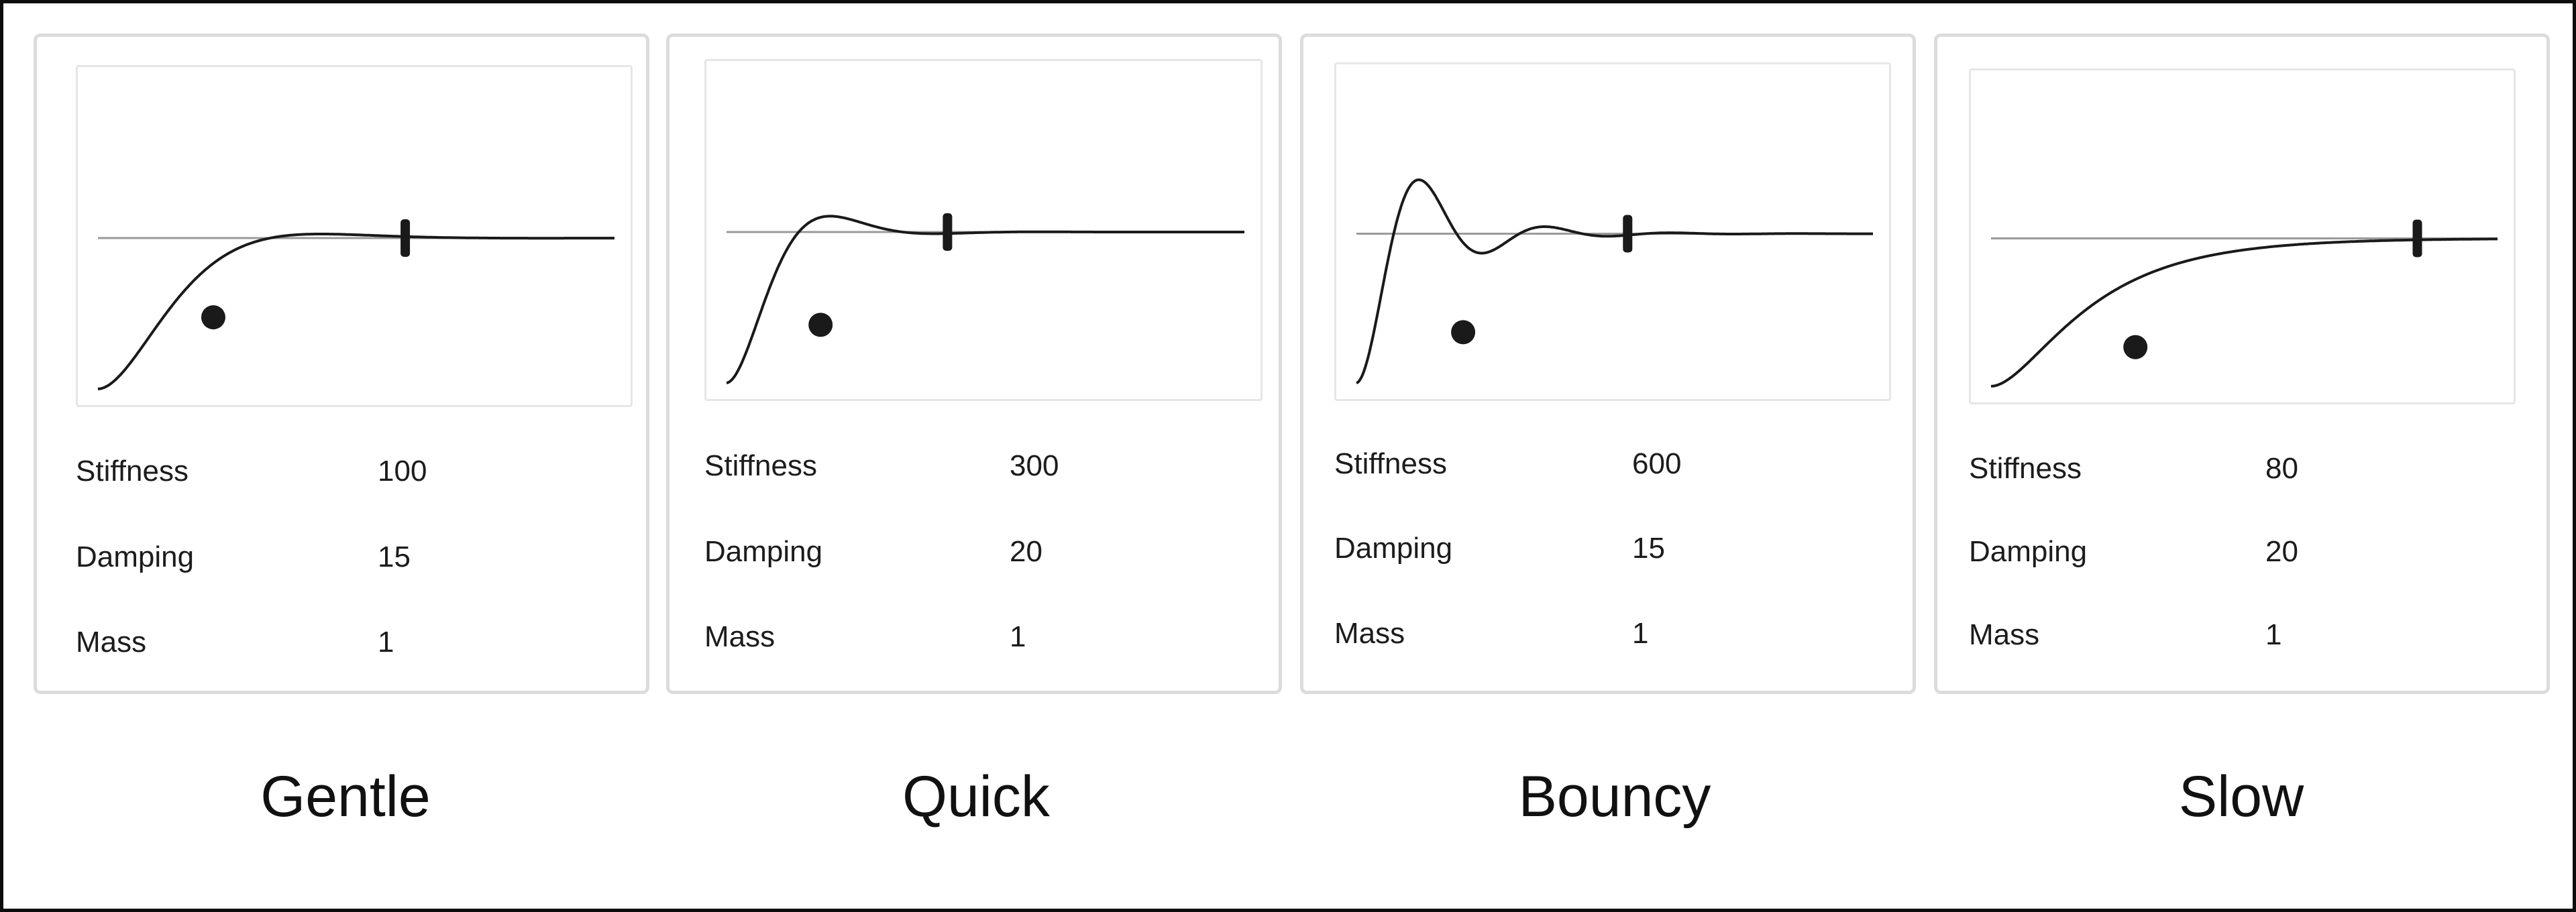 The width and height of the screenshot is (2576, 912). I want to click on stiffness-value: 100, so click(402, 471).